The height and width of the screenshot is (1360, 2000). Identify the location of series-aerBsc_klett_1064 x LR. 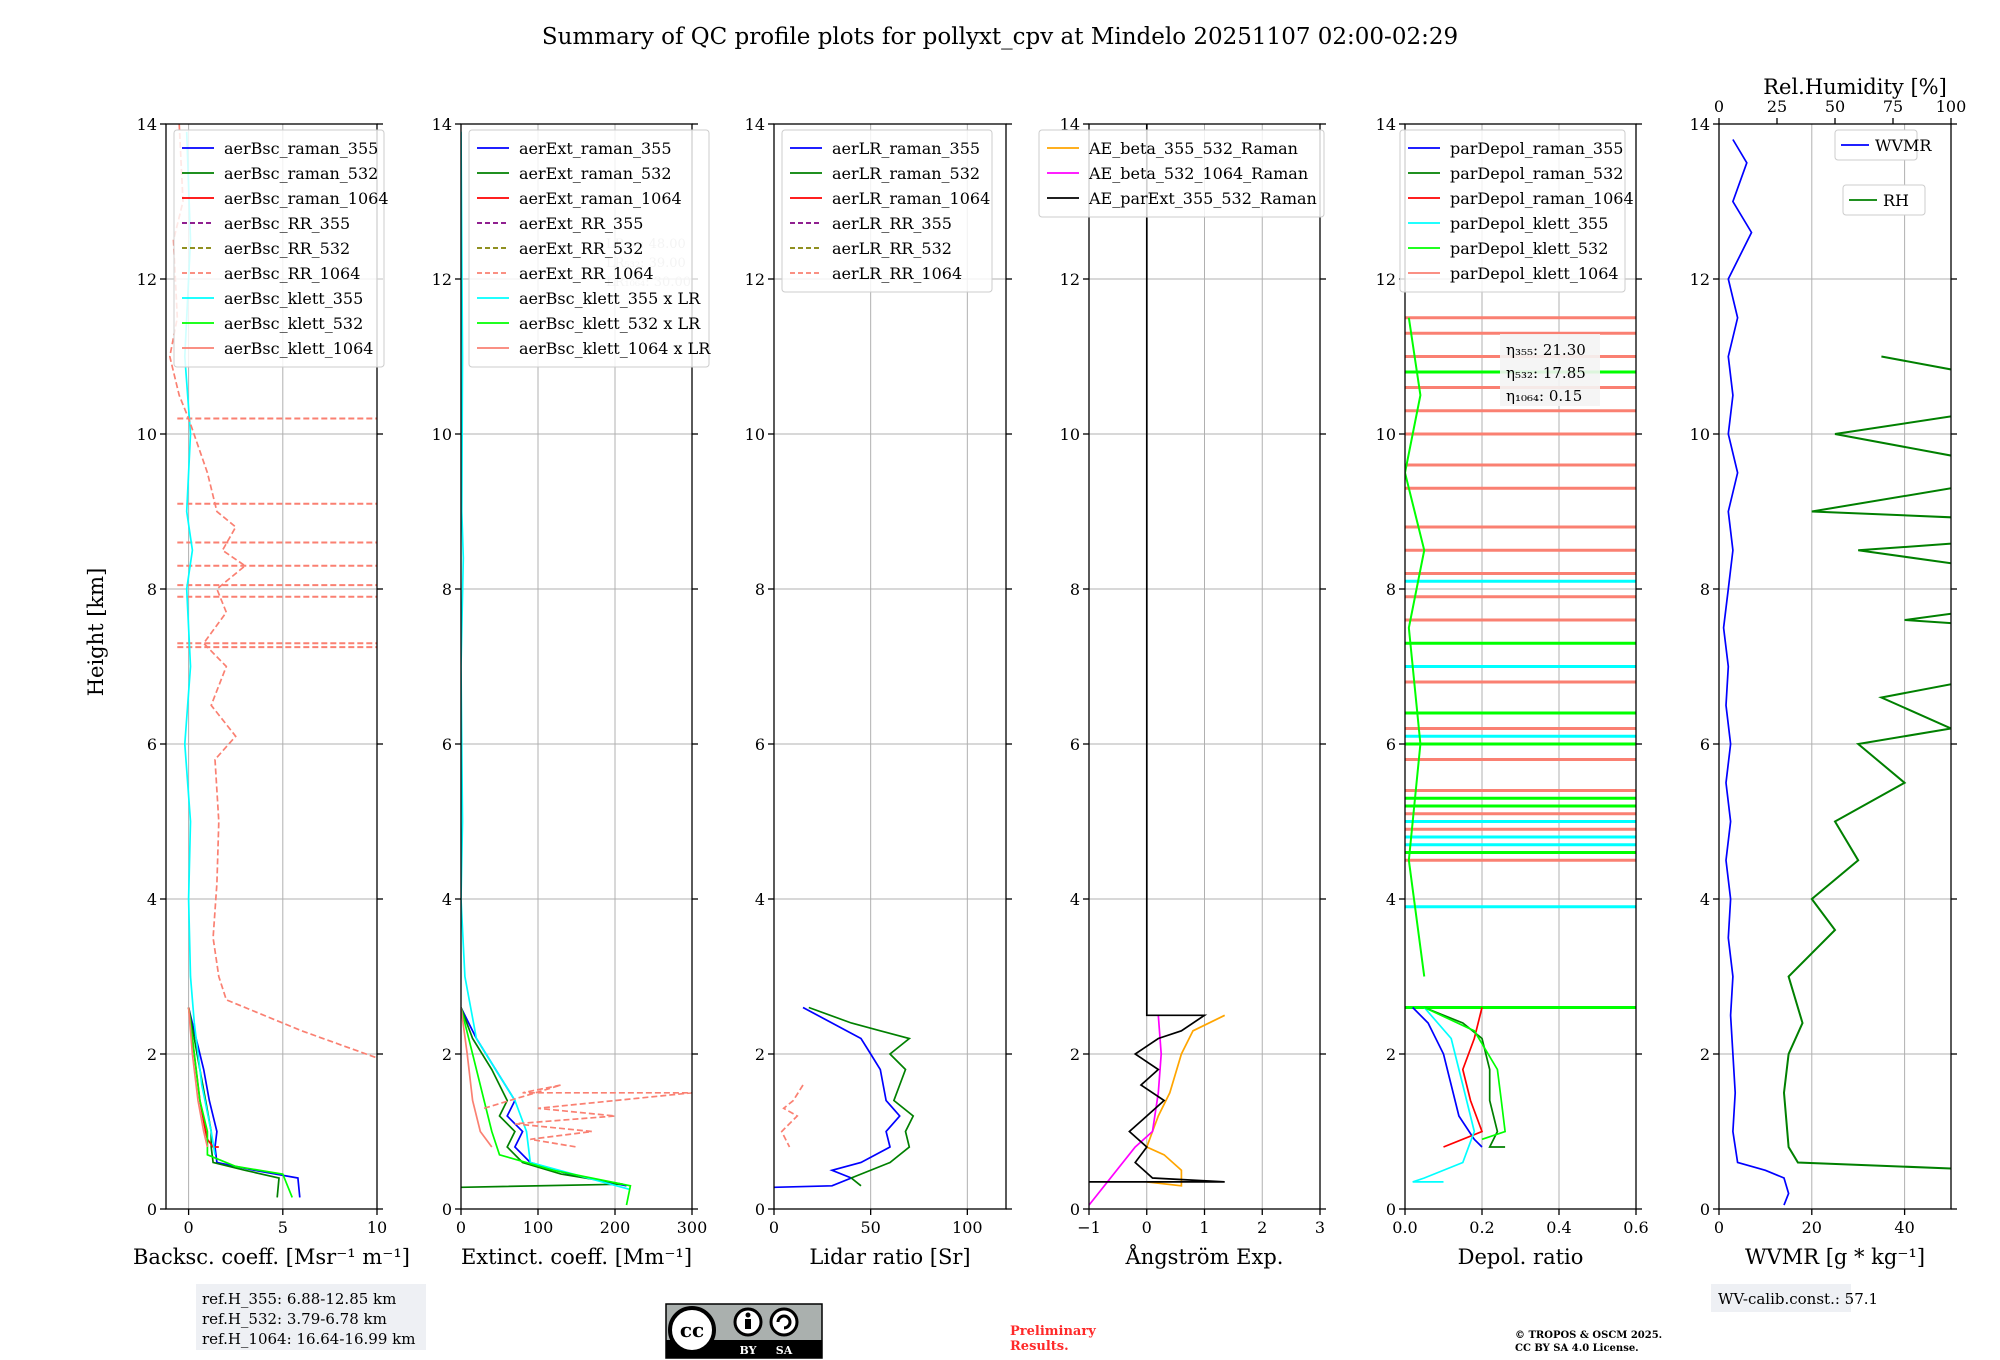
(477, 1077).